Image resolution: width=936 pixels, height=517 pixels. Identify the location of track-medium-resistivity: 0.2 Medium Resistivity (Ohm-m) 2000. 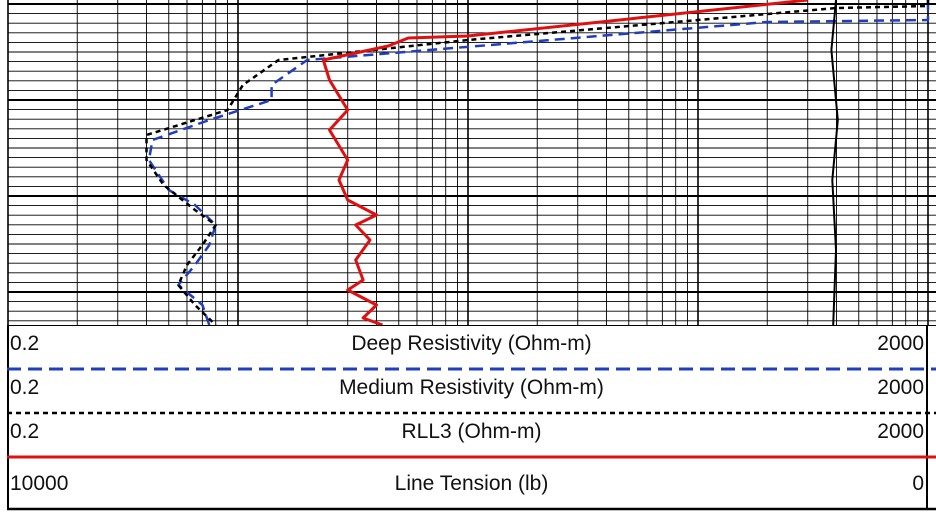
(471, 392).